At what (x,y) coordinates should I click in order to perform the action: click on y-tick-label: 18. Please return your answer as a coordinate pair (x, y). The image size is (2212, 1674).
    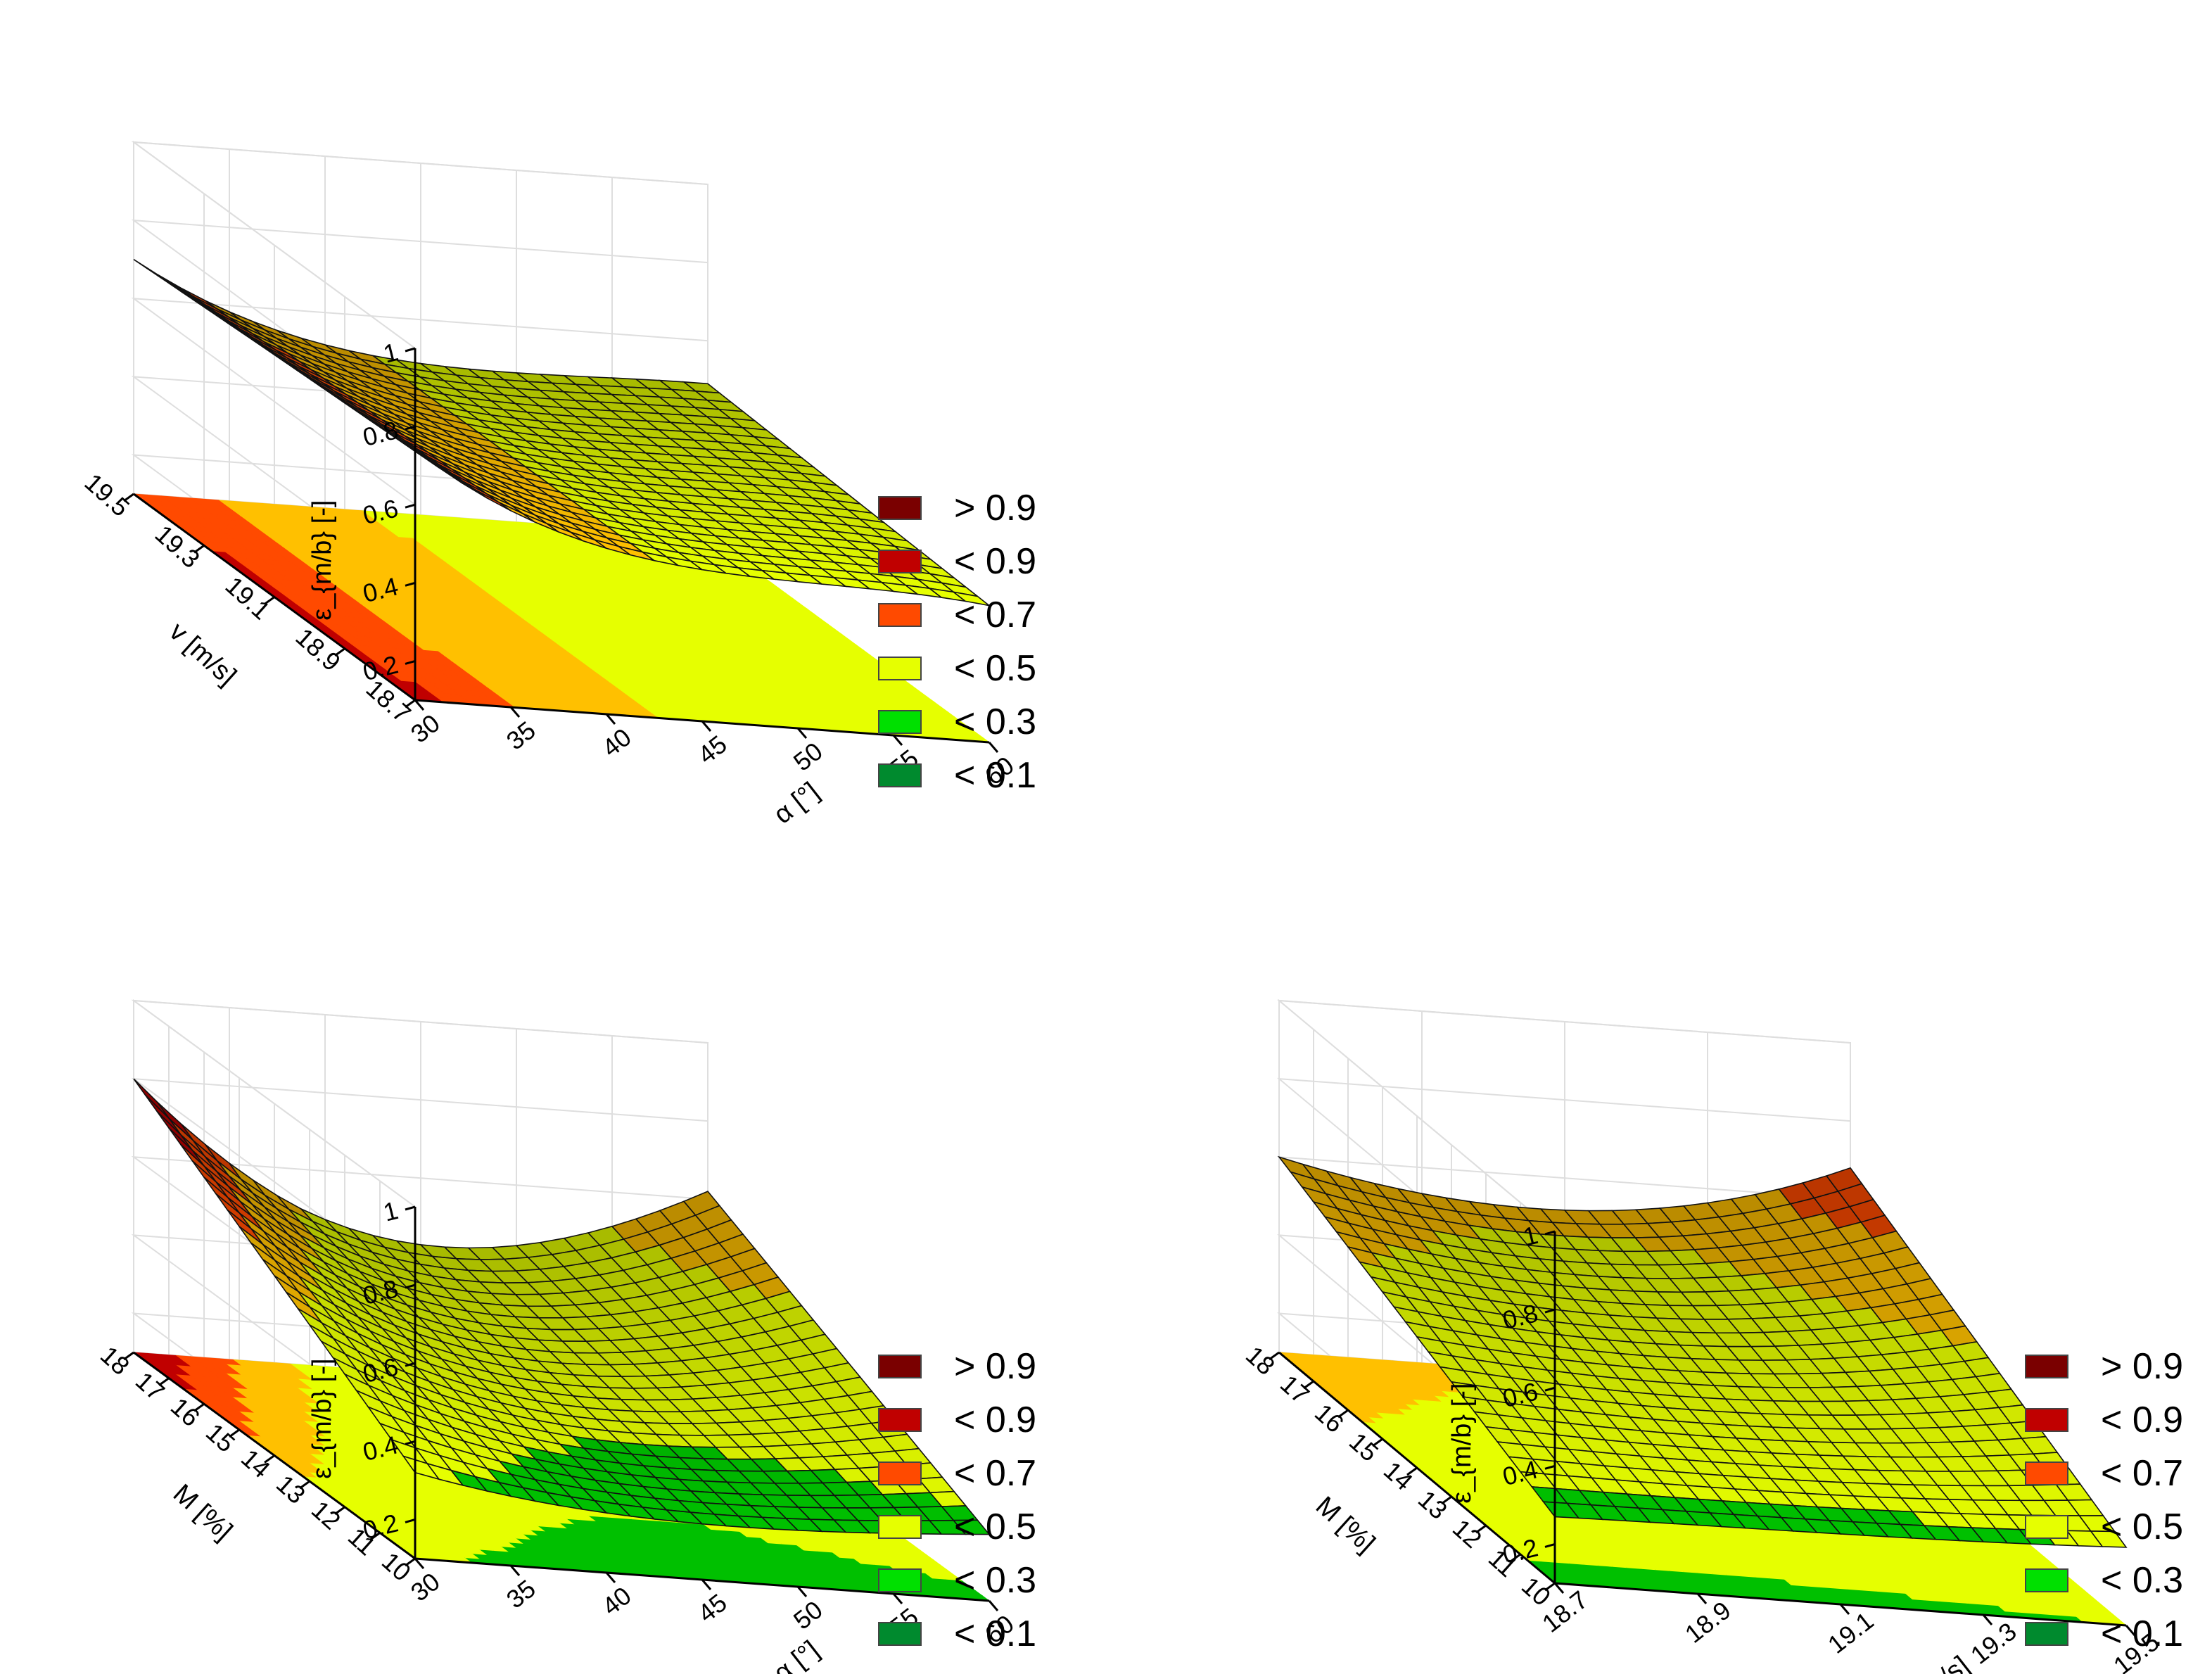
    Looking at the image, I should click on (115, 1360).